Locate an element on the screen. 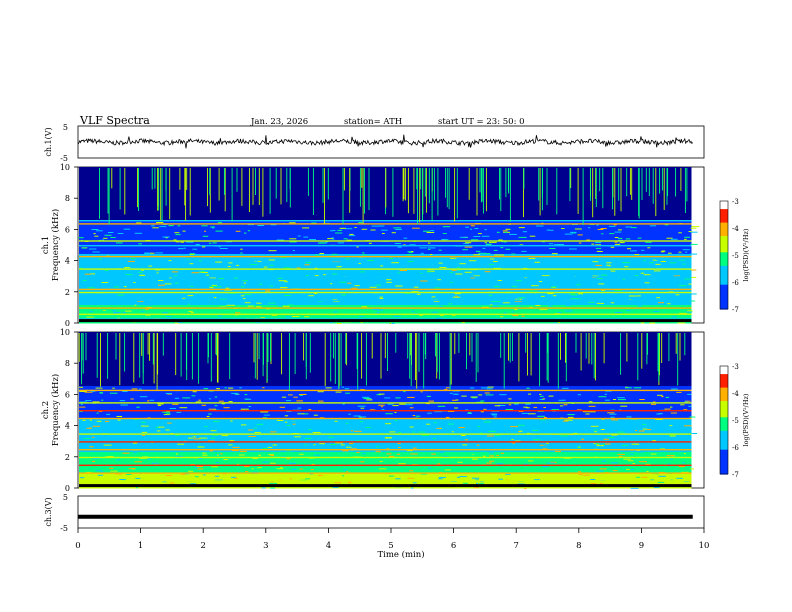 The width and height of the screenshot is (792, 612). xtick-label: 3 is located at coordinates (265, 546).